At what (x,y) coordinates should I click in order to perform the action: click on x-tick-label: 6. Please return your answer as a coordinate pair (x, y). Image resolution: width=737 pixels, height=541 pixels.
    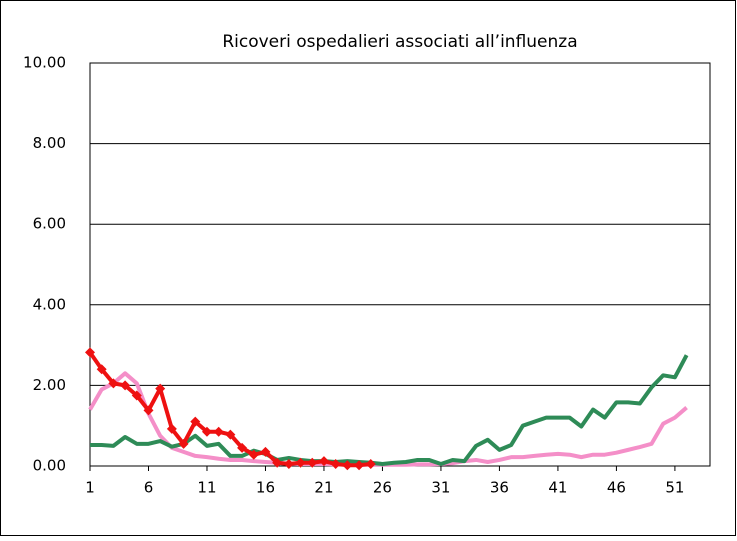
    Looking at the image, I should click on (149, 488).